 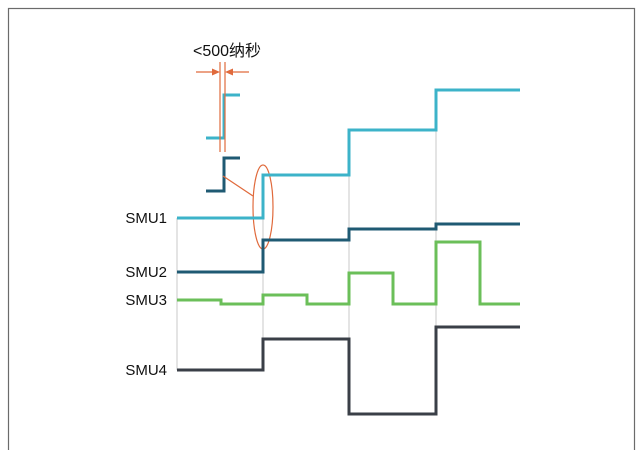 I want to click on smu3-label: SMU3, so click(x=146, y=300).